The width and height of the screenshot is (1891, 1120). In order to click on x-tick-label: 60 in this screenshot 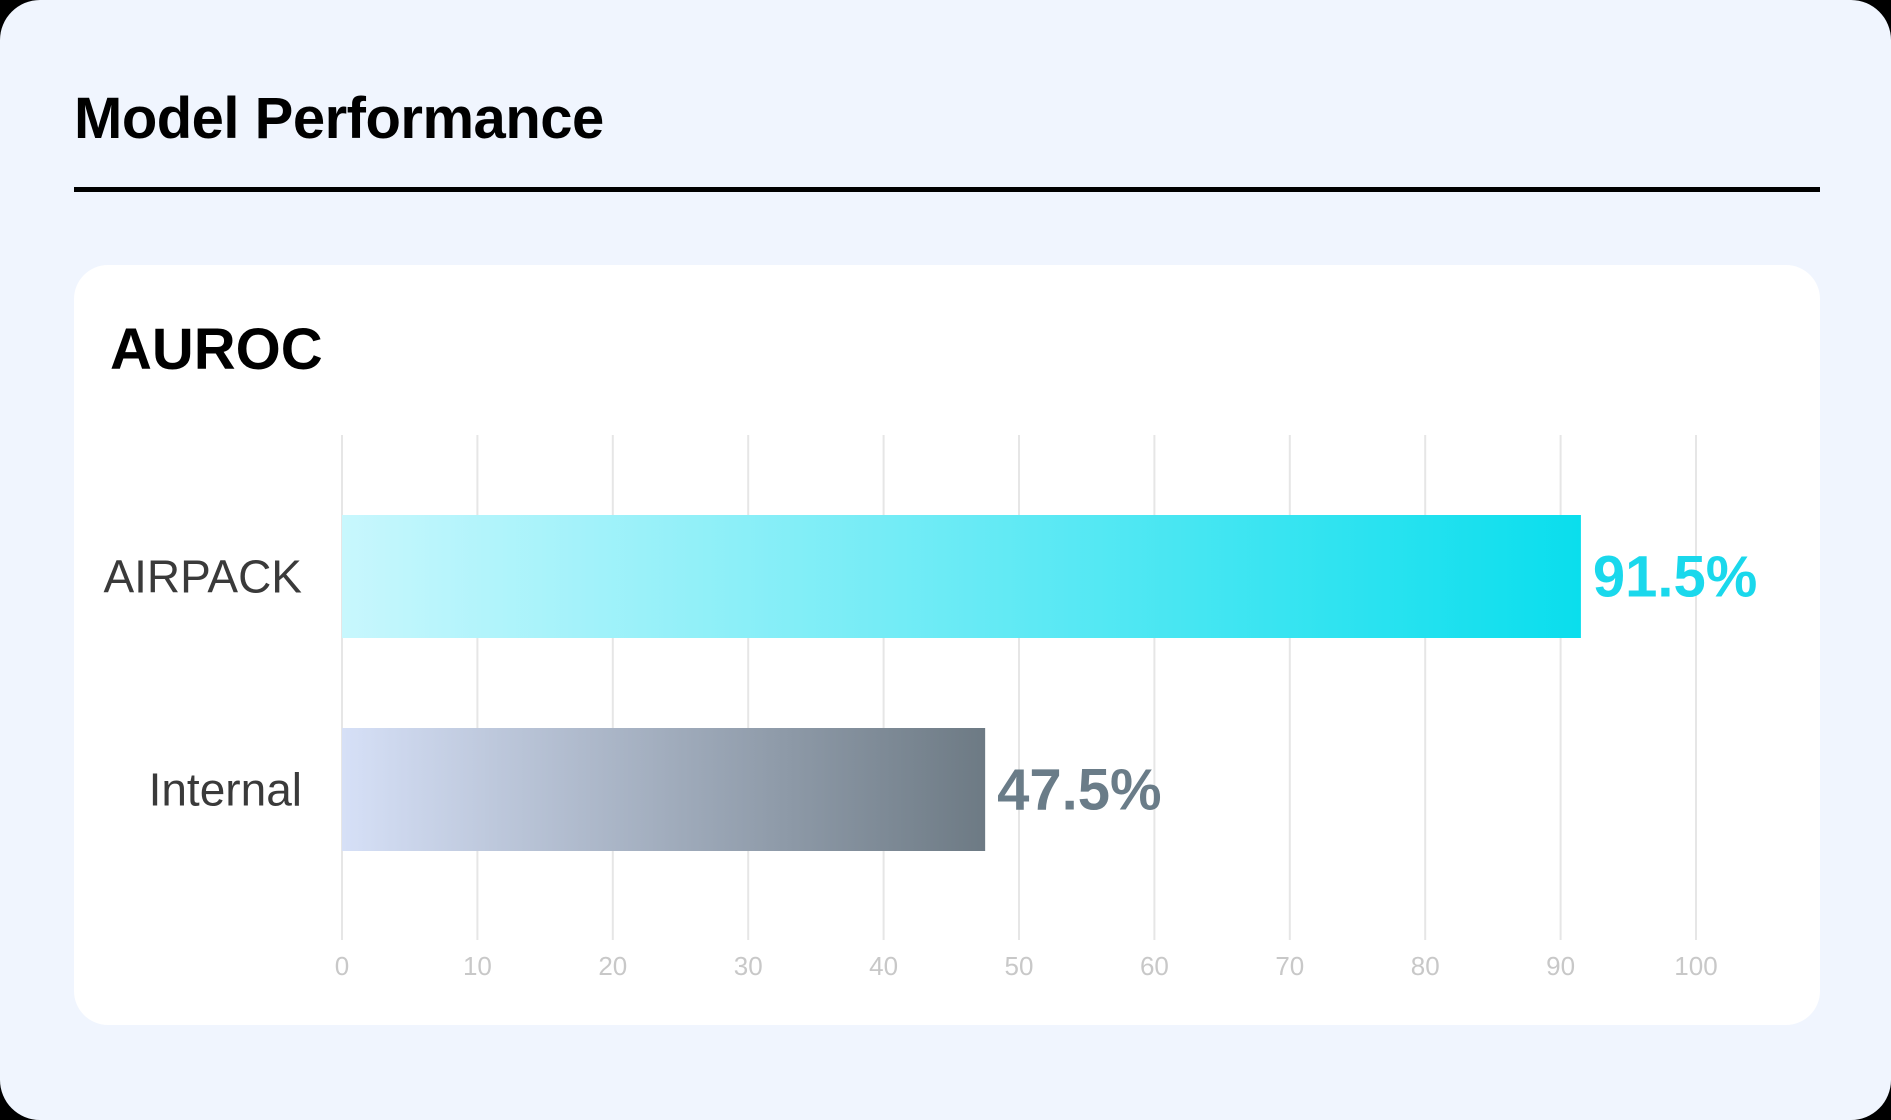, I will do `click(1154, 966)`.